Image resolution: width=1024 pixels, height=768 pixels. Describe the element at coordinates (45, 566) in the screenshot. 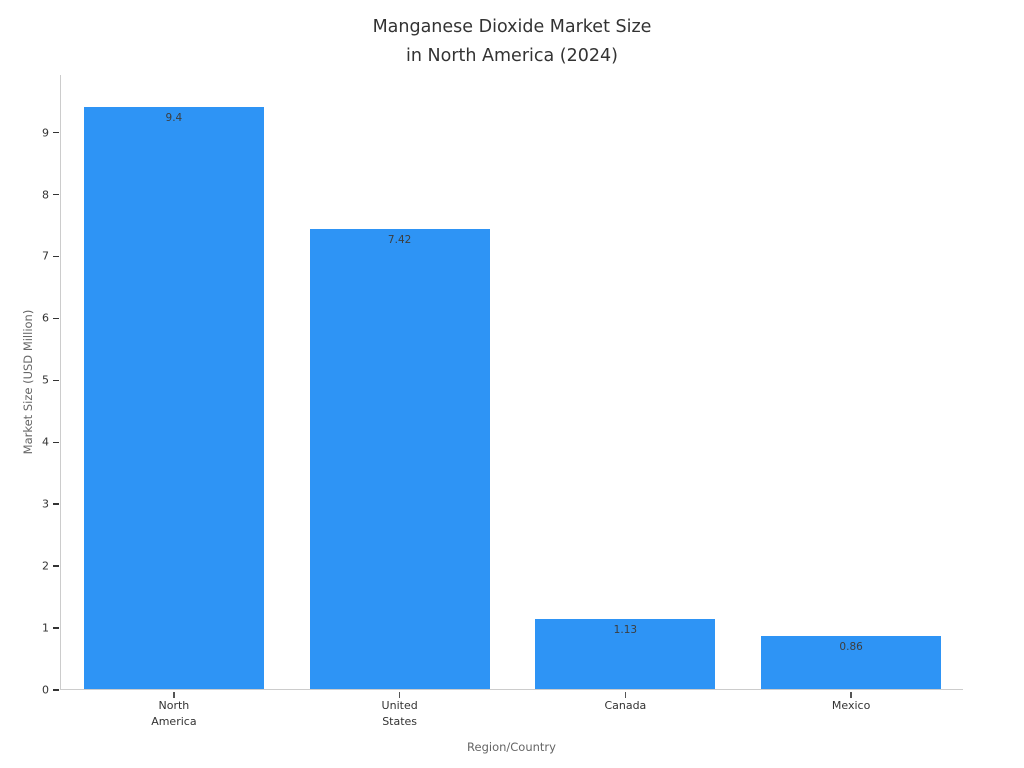

I see `y-tick-label: 2` at that location.